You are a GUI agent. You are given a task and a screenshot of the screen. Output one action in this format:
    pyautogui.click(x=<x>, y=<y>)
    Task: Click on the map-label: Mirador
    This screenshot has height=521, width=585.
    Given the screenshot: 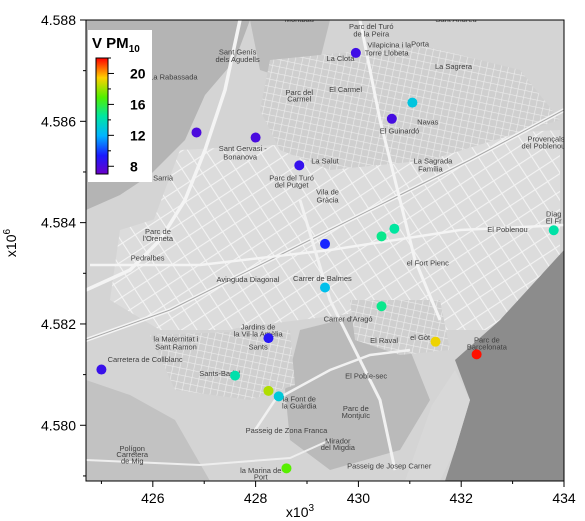 What is the action you would take?
    pyautogui.click(x=338, y=441)
    